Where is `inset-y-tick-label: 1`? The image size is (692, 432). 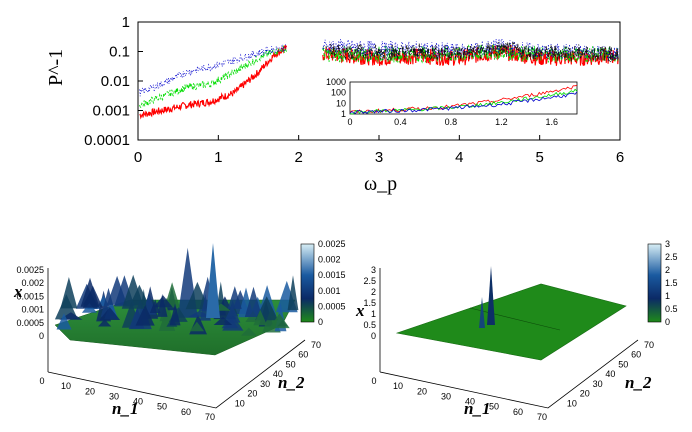
inset-y-tick-label: 1 is located at coordinates (343, 114).